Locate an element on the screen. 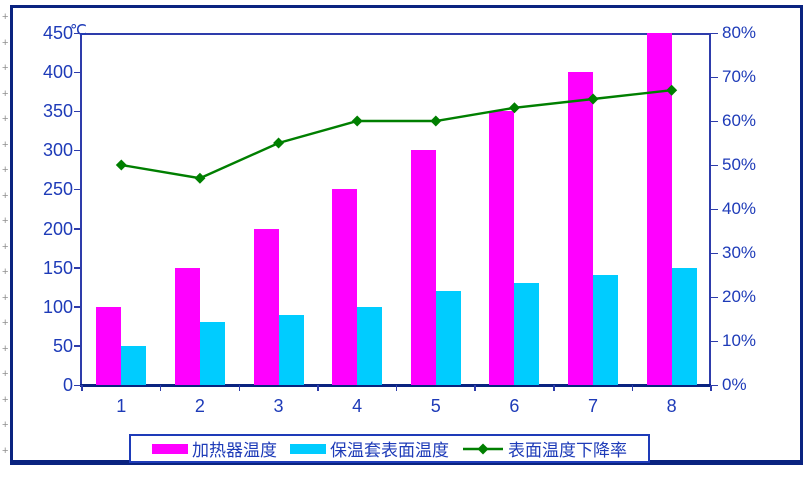 This screenshot has width=812, height=477. right-axis-tick-label: 80% is located at coordinates (739, 32).